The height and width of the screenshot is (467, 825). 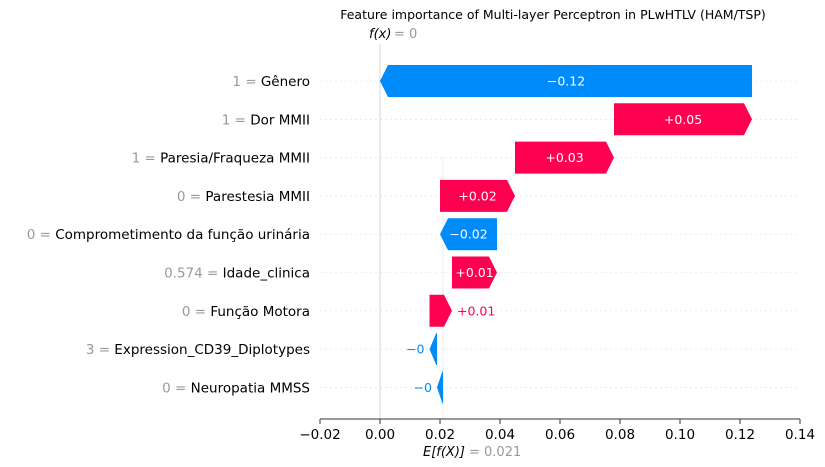 I want to click on feature-name: Dor MMII, so click(x=280, y=120).